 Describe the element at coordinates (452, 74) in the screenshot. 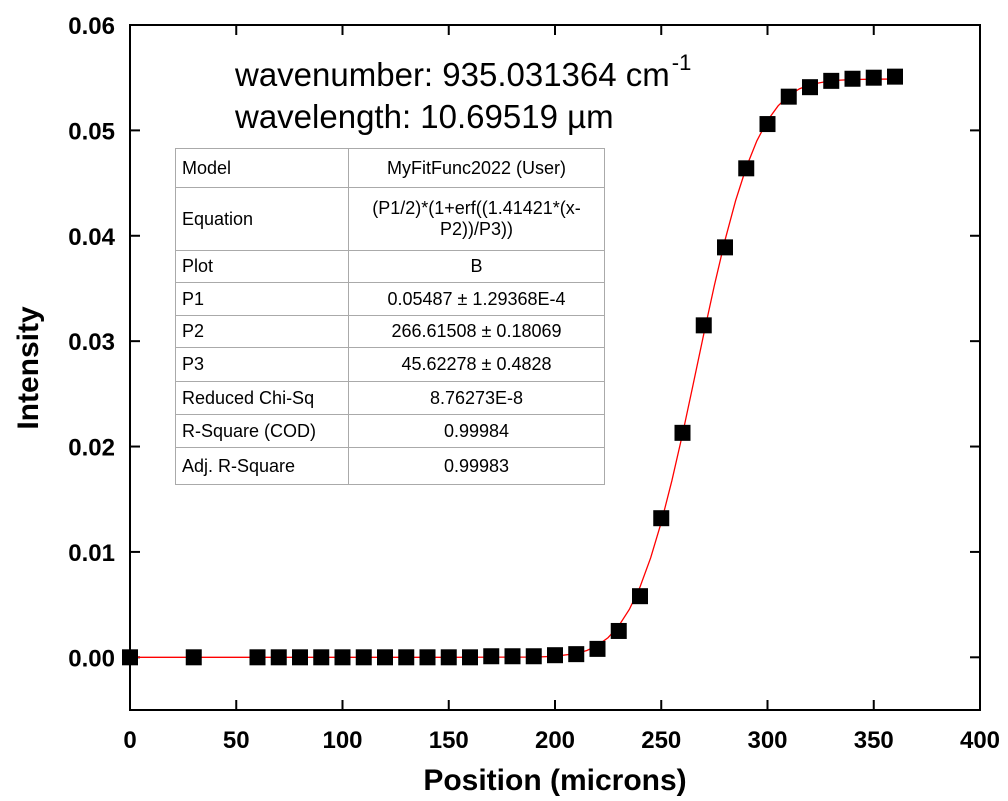

I see `annotation: wavenumber: 935.031364 cm` at that location.